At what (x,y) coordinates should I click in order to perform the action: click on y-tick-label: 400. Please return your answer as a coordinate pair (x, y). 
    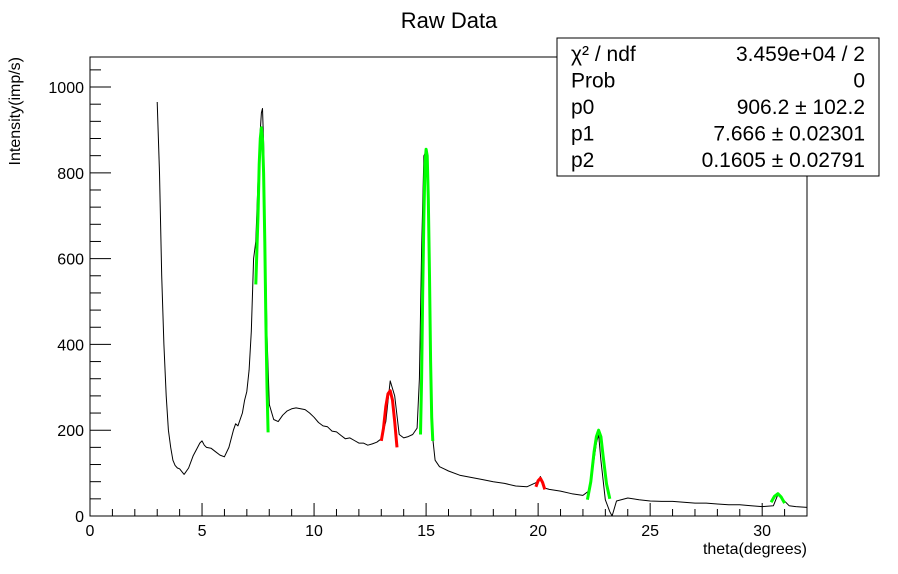
    Looking at the image, I should click on (70, 345).